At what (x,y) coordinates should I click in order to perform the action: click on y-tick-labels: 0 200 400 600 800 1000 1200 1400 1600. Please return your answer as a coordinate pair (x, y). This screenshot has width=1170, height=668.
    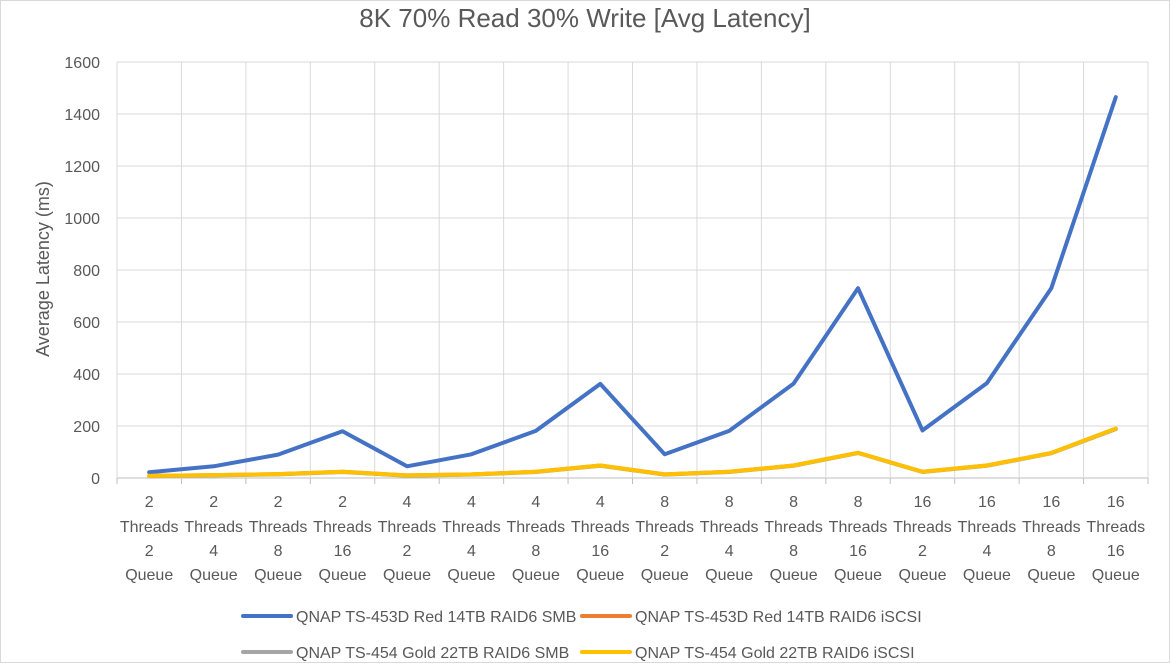
    Looking at the image, I should click on (82, 271).